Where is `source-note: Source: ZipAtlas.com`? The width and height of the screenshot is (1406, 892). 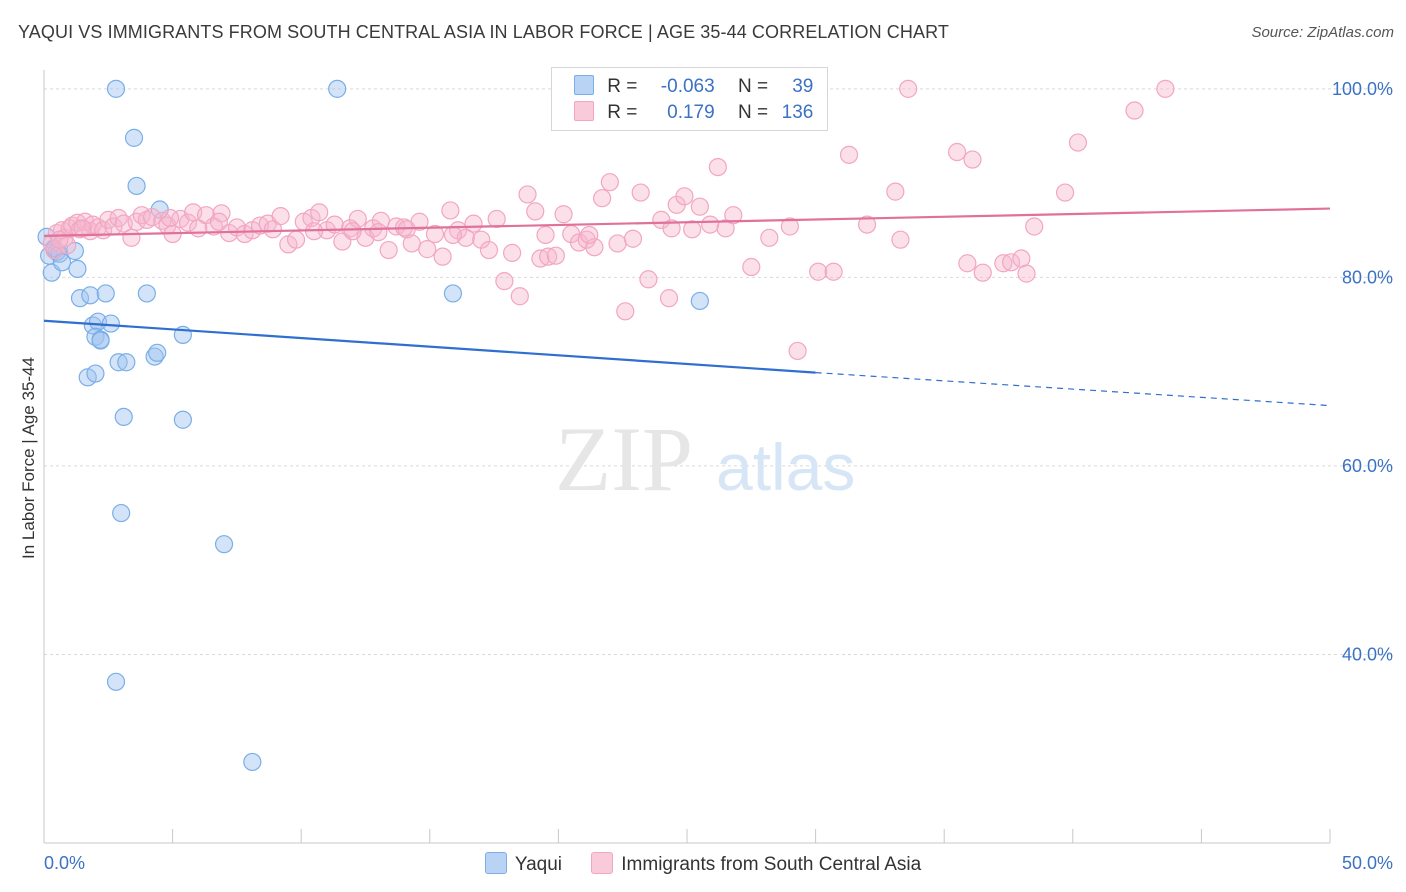
source-note: Source: ZipAtlas.com is located at coordinates (1322, 32).